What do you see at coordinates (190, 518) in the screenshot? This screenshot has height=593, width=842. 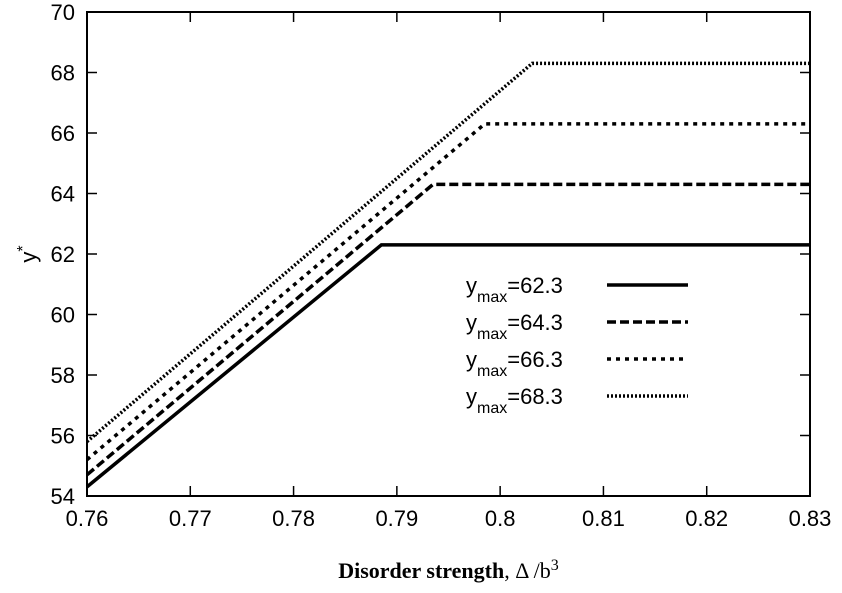 I see `x-tick-label: 0.77` at bounding box center [190, 518].